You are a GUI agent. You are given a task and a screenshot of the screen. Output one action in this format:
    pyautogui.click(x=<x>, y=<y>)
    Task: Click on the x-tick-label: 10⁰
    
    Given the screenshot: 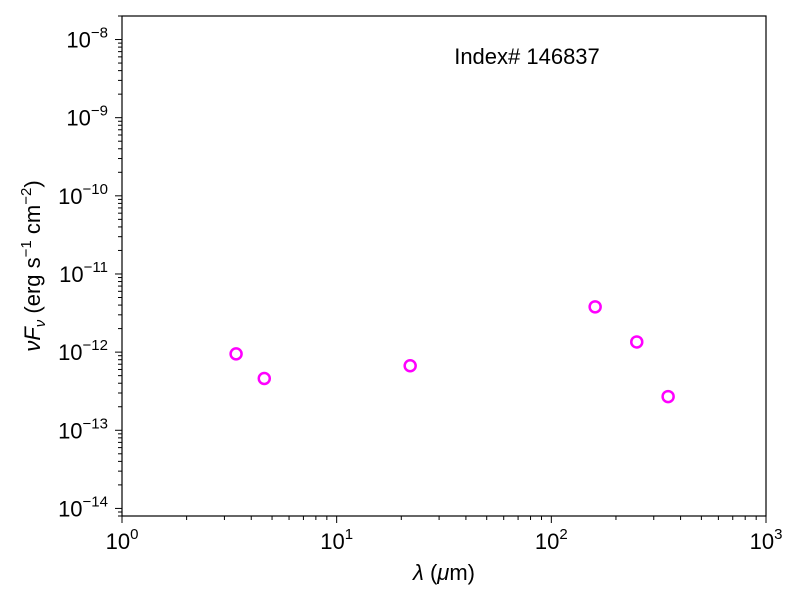 What is the action you would take?
    pyautogui.click(x=122, y=540)
    